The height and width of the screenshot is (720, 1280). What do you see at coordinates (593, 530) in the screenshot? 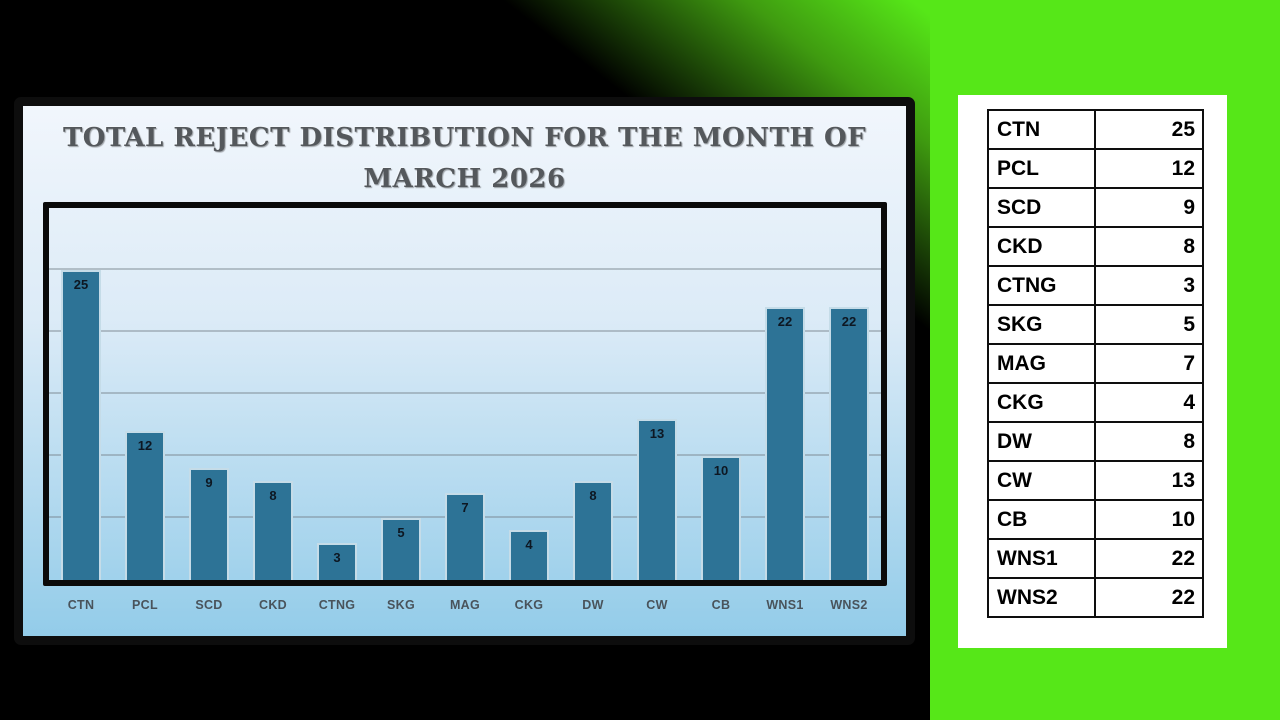
I see `bar-DW: 8` at bounding box center [593, 530].